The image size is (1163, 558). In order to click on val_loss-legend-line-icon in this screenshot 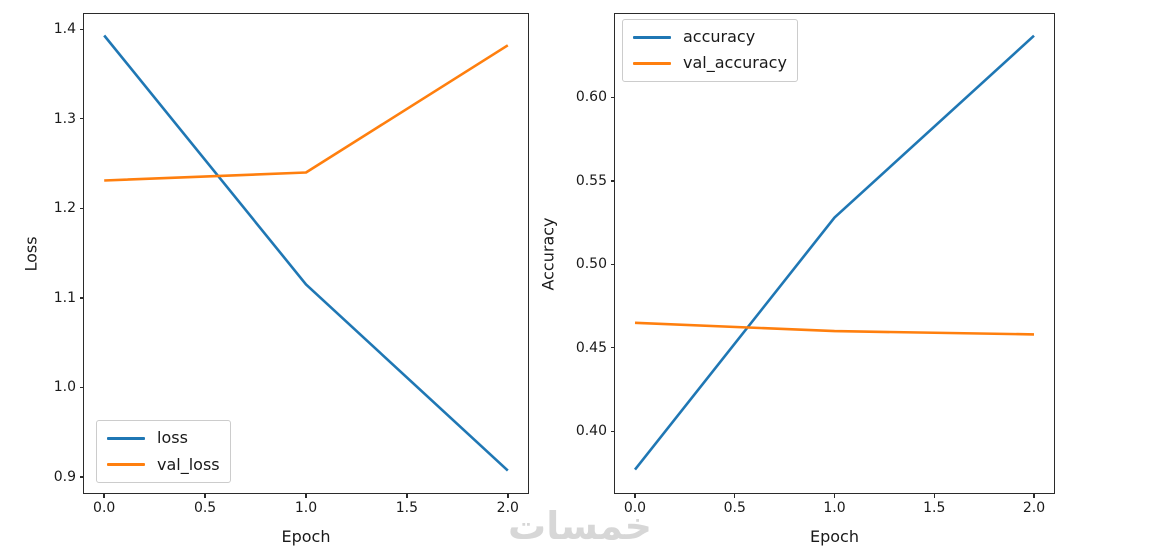, I will do `click(126, 465)`.